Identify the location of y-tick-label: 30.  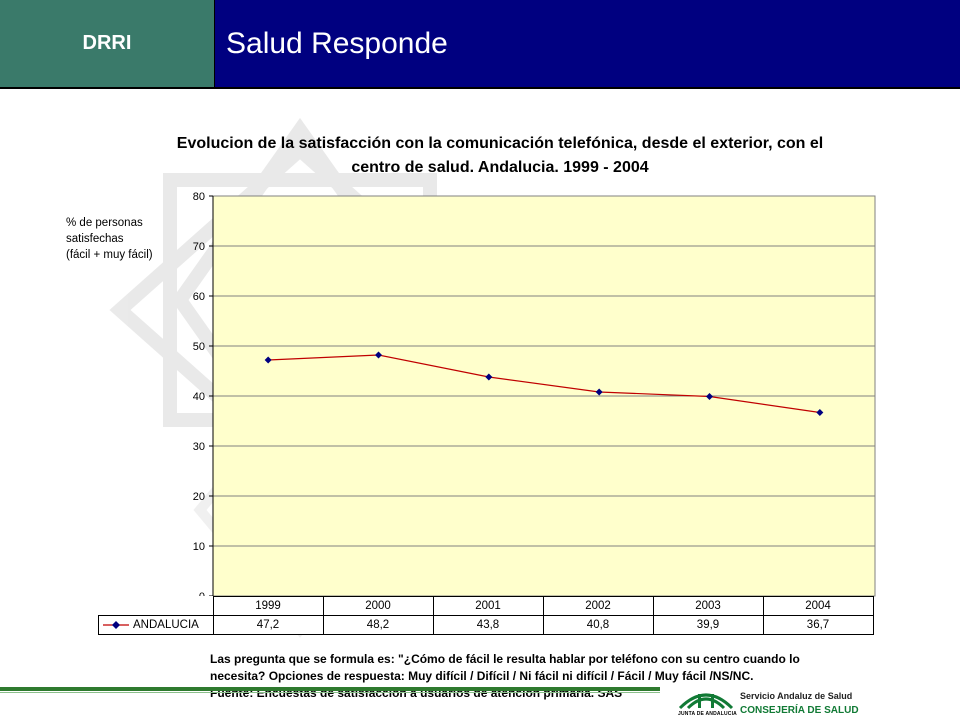
(199, 447).